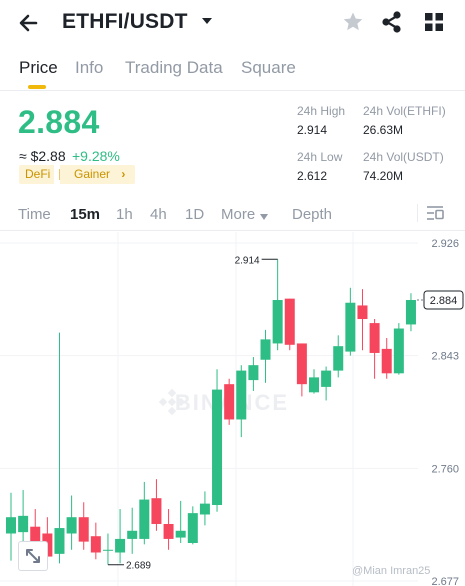 The image size is (465, 586). Describe the element at coordinates (33, 556) in the screenshot. I see `expand-icon` at that location.